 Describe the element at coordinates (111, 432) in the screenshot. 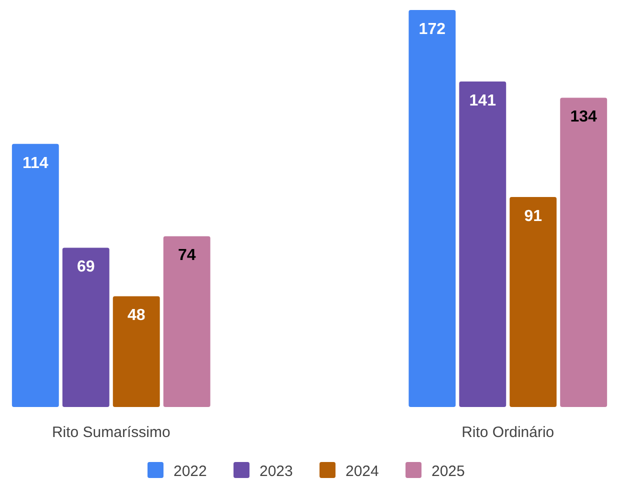

I see `x-tick-label: Rito Sumaríssimo` at that location.